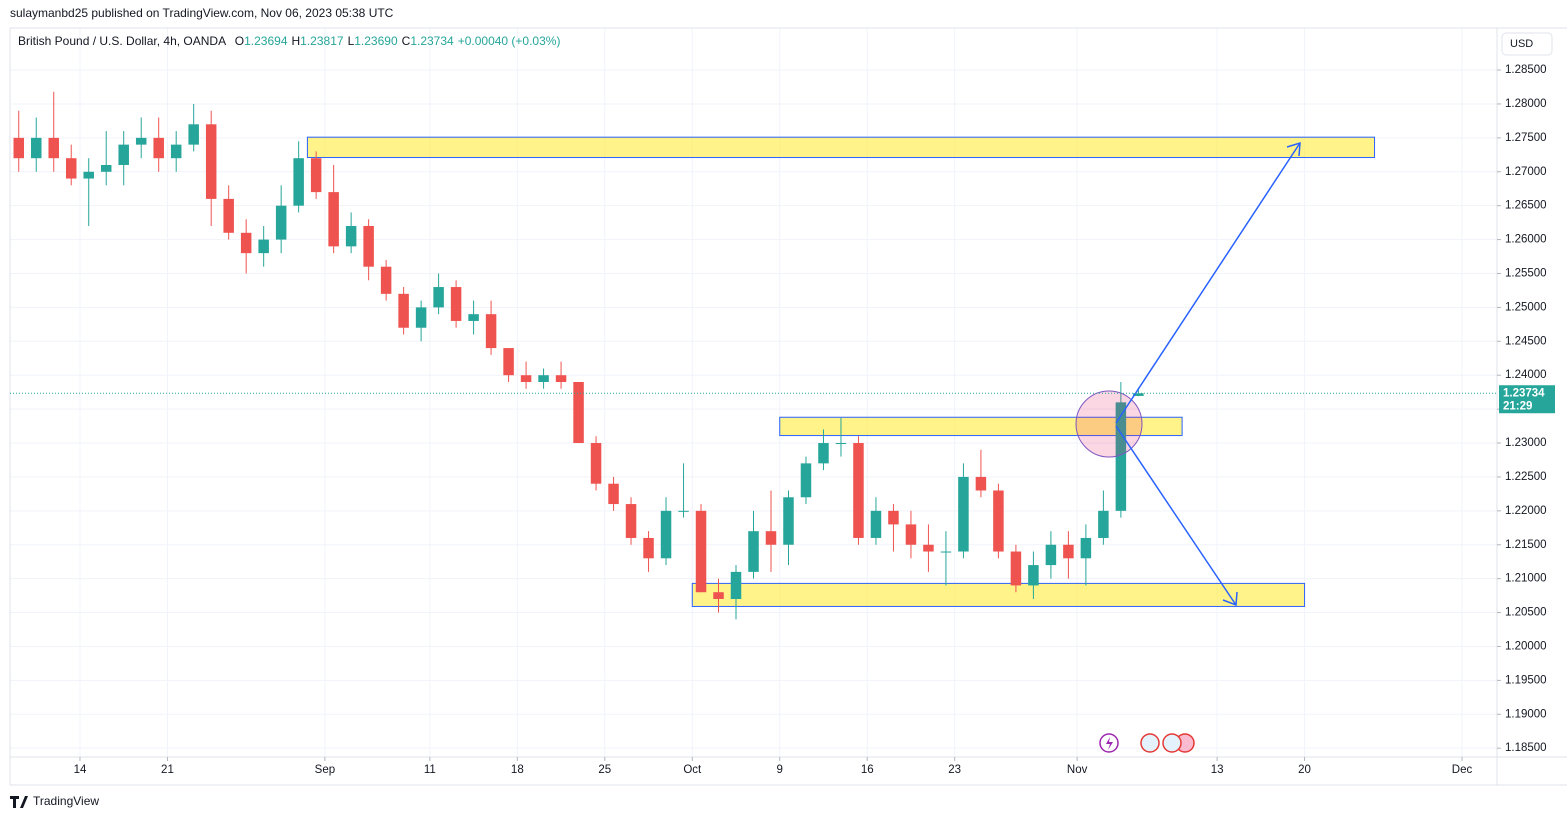 The height and width of the screenshot is (819, 1567). What do you see at coordinates (1524, 393) in the screenshot?
I see `last-price-label: 1.23734` at bounding box center [1524, 393].